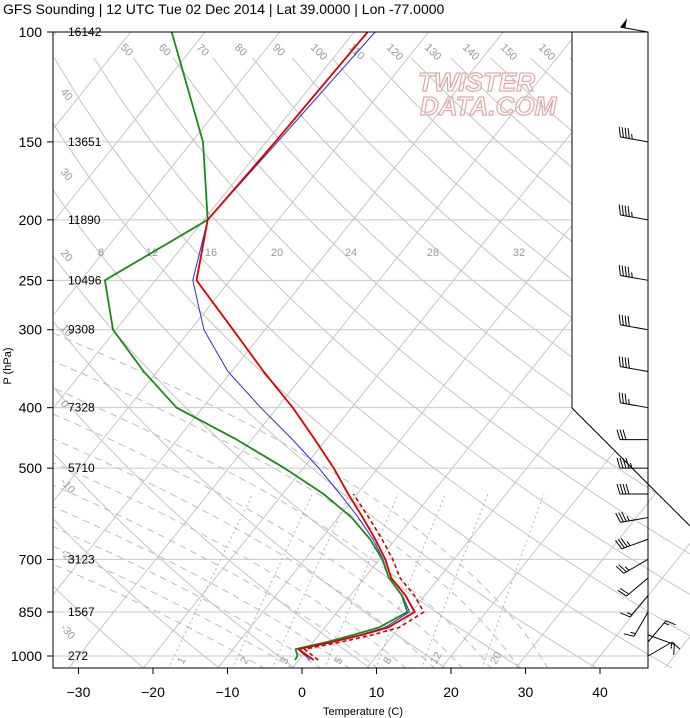 The width and height of the screenshot is (690, 718). What do you see at coordinates (609, 410) in the screenshot?
I see `right-isotherm-label: -10` at bounding box center [609, 410].